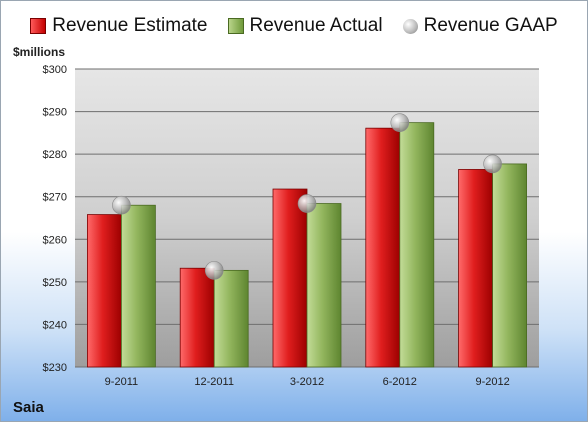 This screenshot has width=588, height=422. Describe the element at coordinates (55, 240) in the screenshot. I see `y-tick-label: $260` at that location.